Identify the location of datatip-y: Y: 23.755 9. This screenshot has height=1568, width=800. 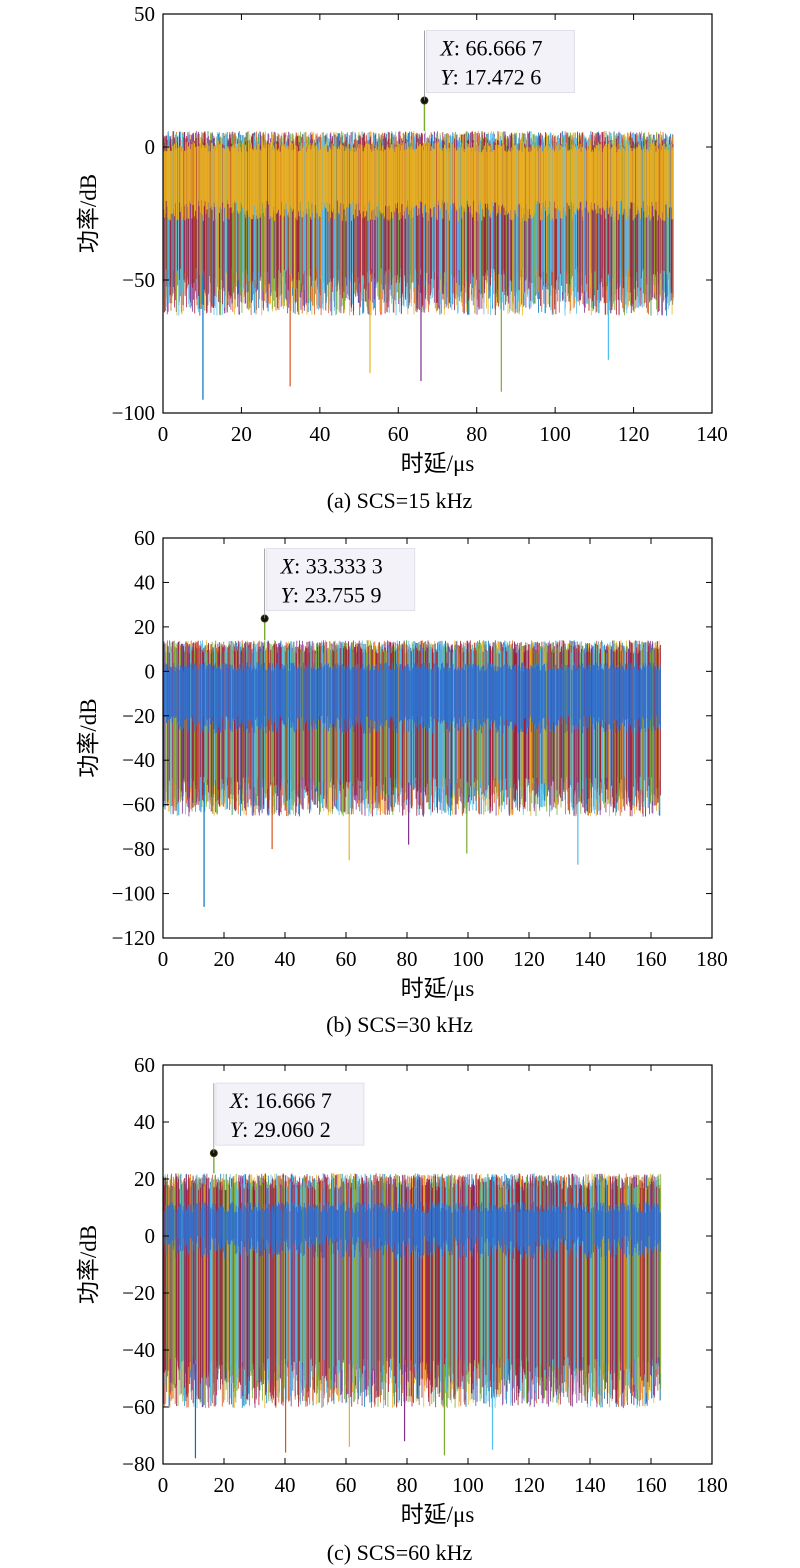
(331, 595).